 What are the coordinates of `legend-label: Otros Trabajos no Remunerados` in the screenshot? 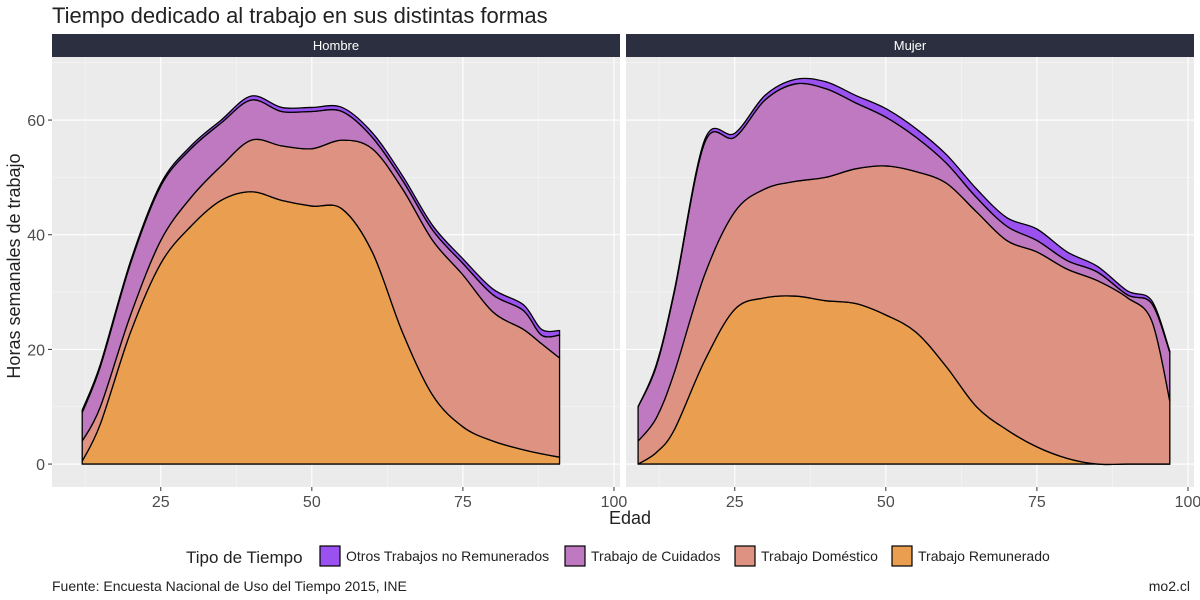 It's located at (447, 556).